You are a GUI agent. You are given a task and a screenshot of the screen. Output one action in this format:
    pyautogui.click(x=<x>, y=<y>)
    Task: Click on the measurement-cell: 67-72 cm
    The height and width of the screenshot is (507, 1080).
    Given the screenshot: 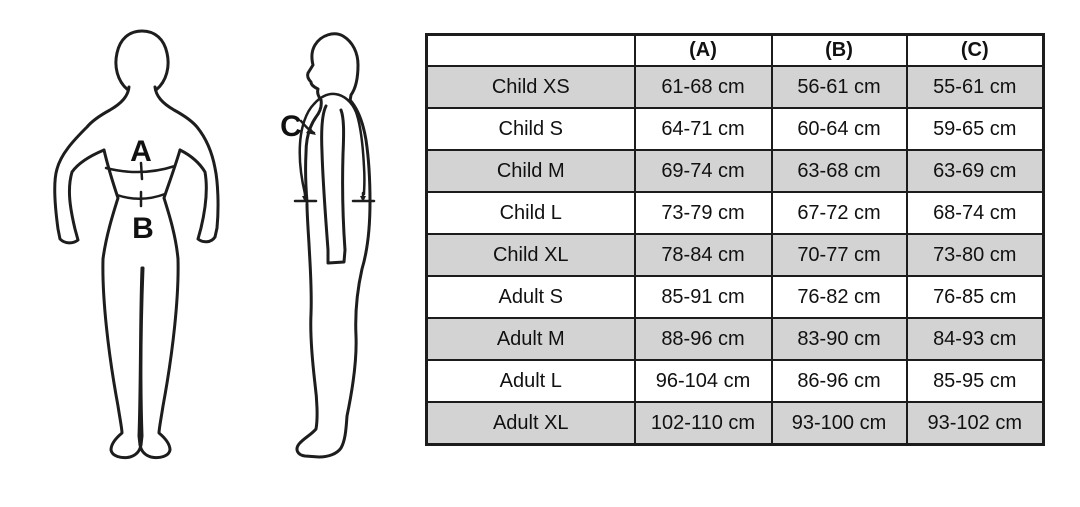 What is the action you would take?
    pyautogui.click(x=839, y=213)
    